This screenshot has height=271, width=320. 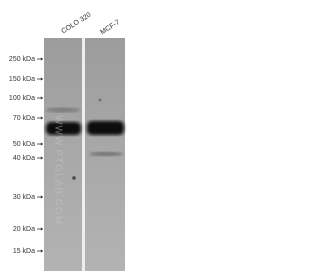 What do you see at coordinates (83, 154) in the screenshot?
I see `lane-separator` at bounding box center [83, 154].